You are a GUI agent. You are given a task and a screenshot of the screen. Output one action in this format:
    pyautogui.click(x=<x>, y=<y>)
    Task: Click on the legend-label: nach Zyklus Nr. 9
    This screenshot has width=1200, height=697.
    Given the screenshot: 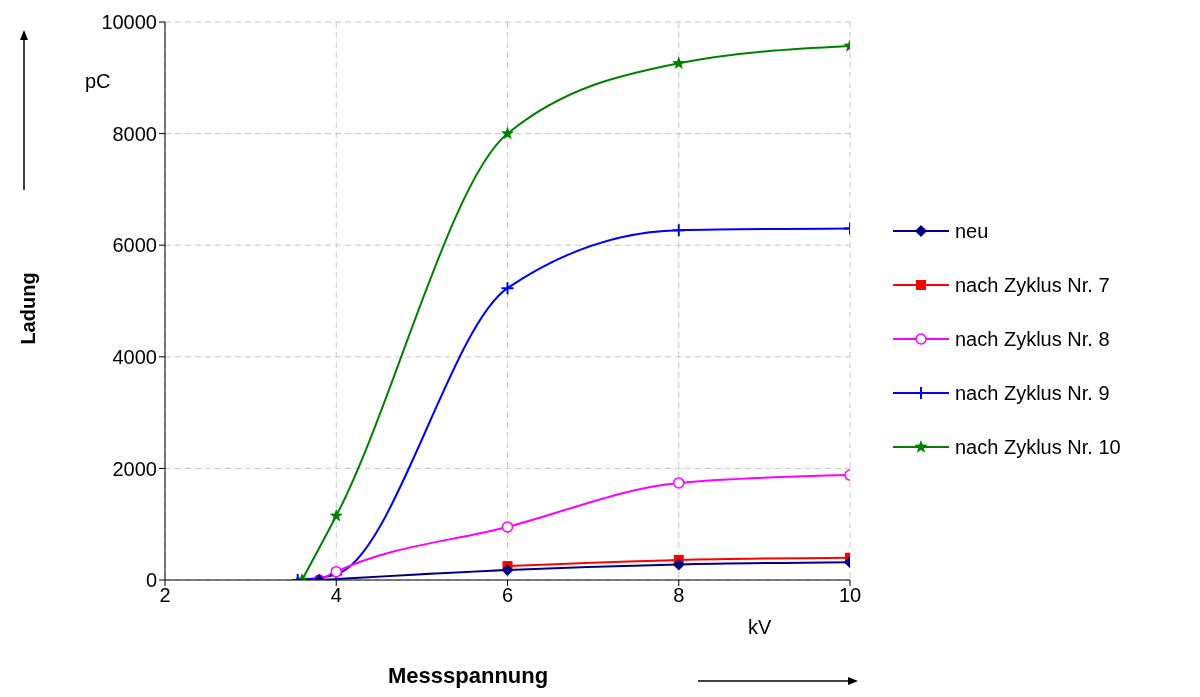 What is the action you would take?
    pyautogui.click(x=1032, y=393)
    